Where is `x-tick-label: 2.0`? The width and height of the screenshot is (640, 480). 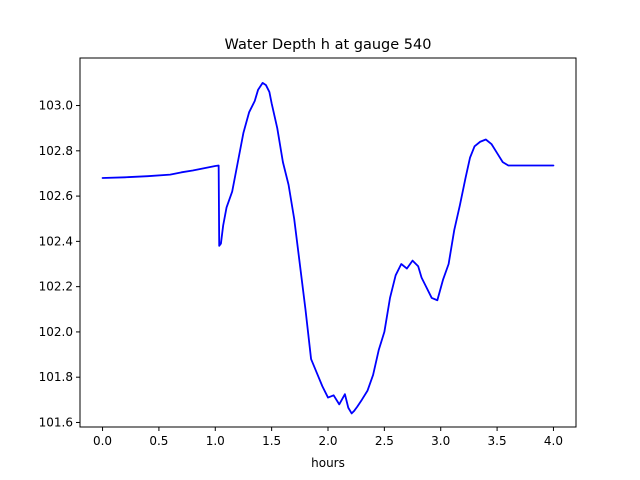
x-tick-label: 2.0 is located at coordinates (327, 441).